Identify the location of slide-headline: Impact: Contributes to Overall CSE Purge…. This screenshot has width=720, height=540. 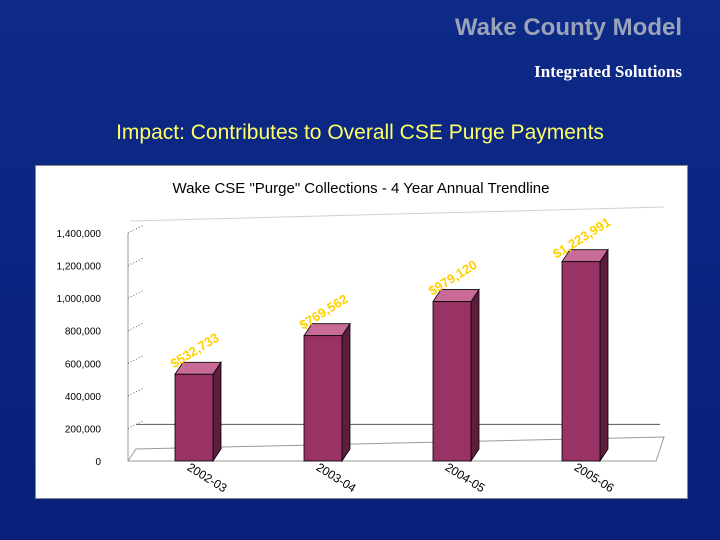
(360, 132).